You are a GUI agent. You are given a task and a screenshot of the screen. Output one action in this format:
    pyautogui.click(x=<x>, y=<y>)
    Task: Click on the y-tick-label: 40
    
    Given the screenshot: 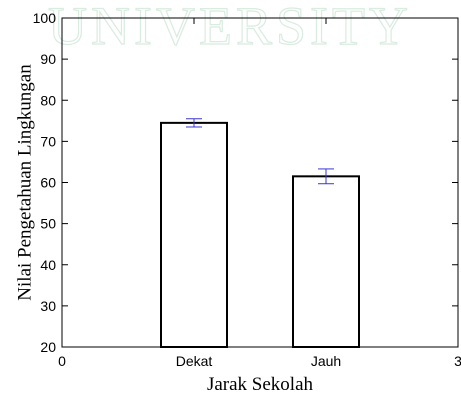 What is the action you would take?
    pyautogui.click(x=48, y=265)
    